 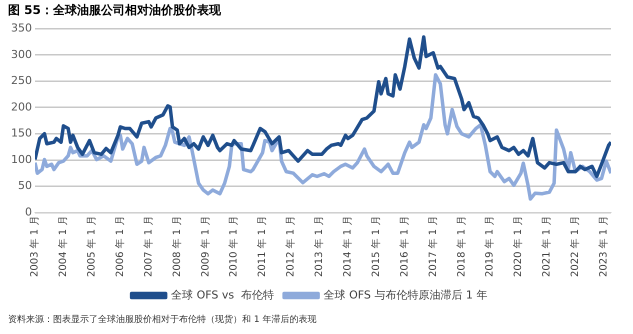 I want to click on y-tick-label: 200, so click(x=21, y=107).